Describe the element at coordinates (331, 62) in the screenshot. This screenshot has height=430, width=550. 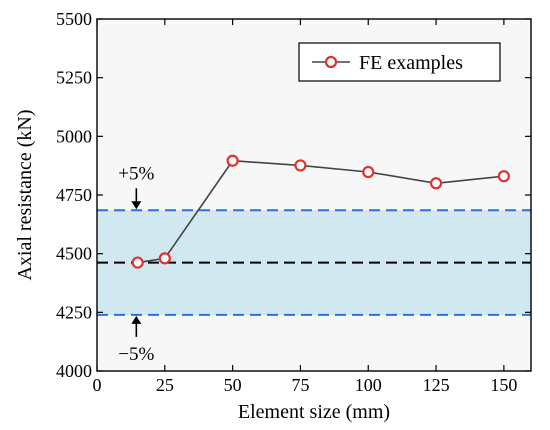
I see `legend-marker` at that location.